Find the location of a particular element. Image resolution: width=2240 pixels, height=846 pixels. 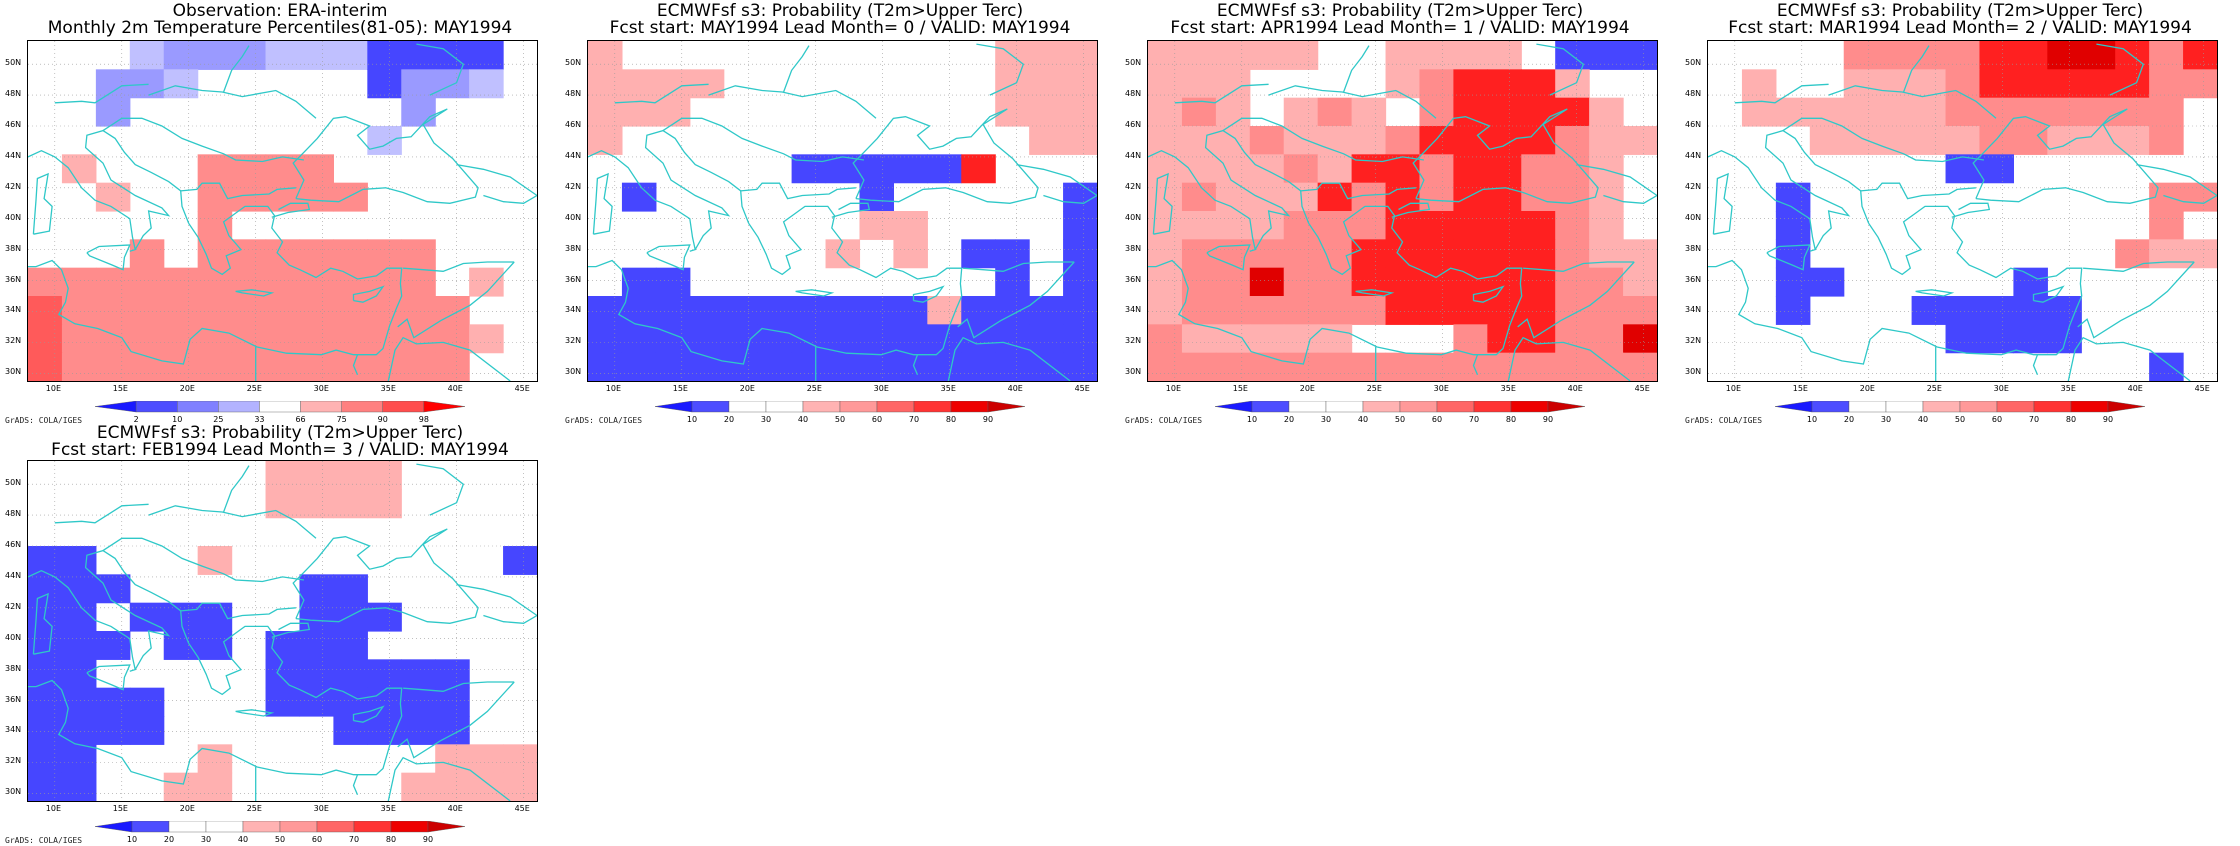

lat-tick-label: 44N is located at coordinates (1693, 155).